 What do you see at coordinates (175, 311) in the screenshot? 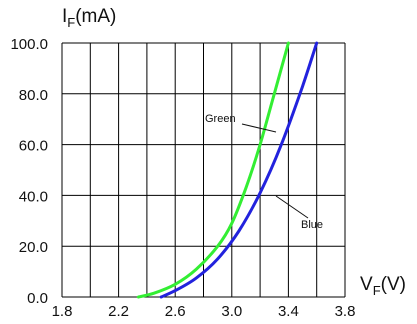
I see `x-tick-label: 2.6` at bounding box center [175, 311].